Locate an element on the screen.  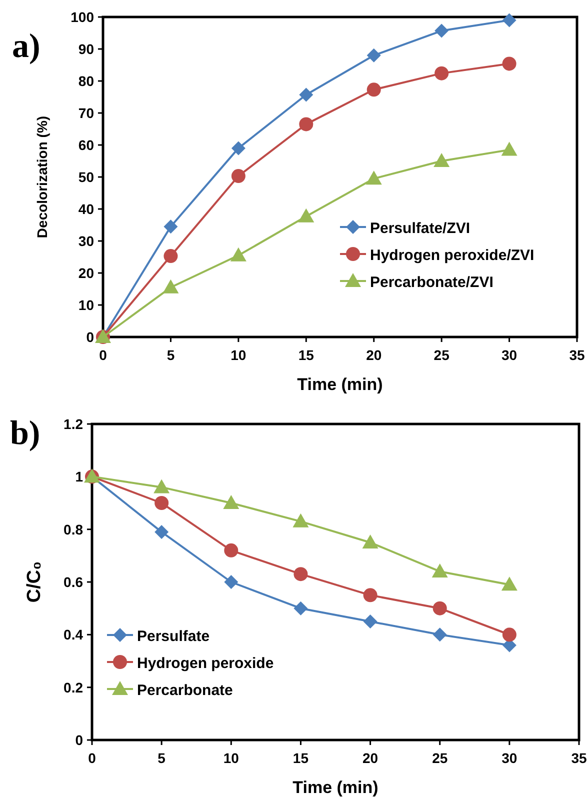
y-tick-label: 10 is located at coordinates (86, 305).